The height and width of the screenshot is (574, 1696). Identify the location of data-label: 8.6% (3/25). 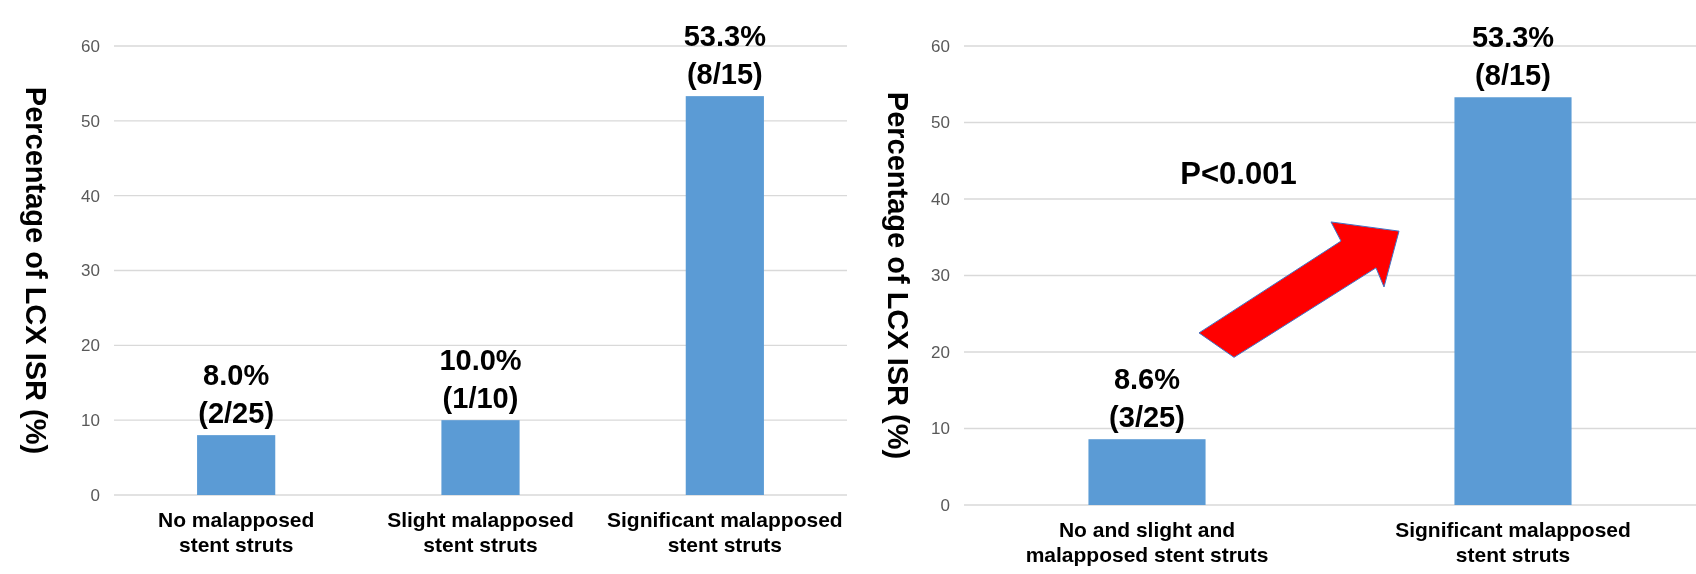
(1147, 398).